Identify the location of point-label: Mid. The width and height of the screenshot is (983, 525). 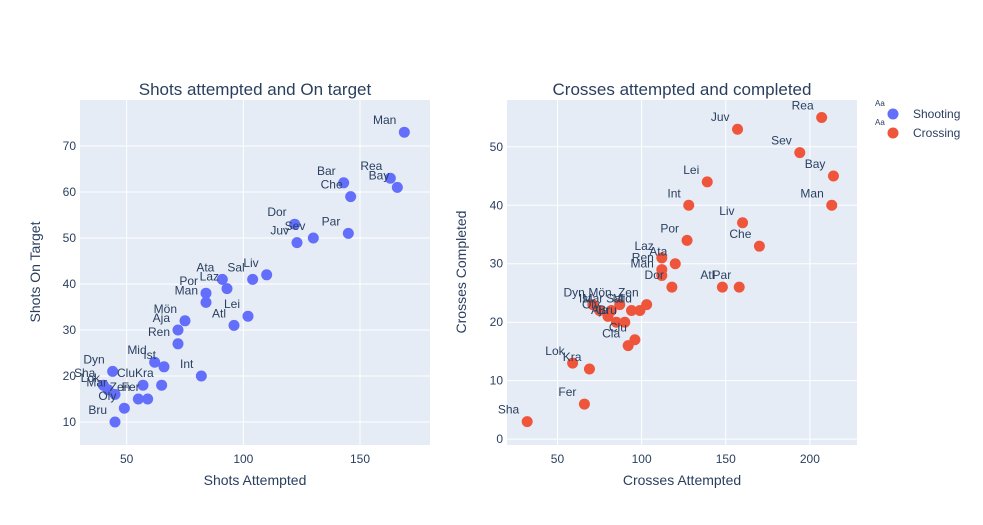
(622, 299).